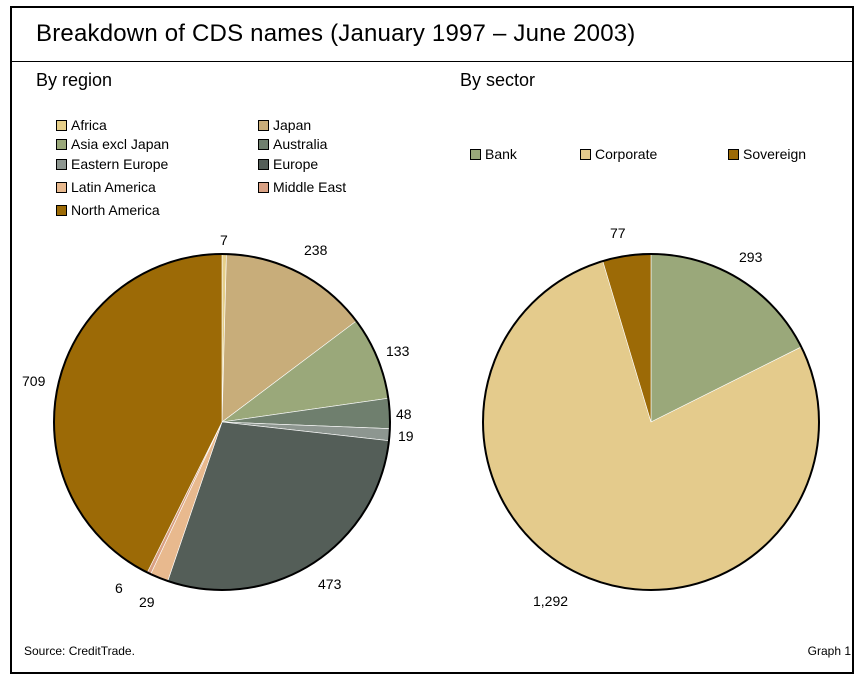  I want to click on legend-label: Middle East, so click(310, 187).